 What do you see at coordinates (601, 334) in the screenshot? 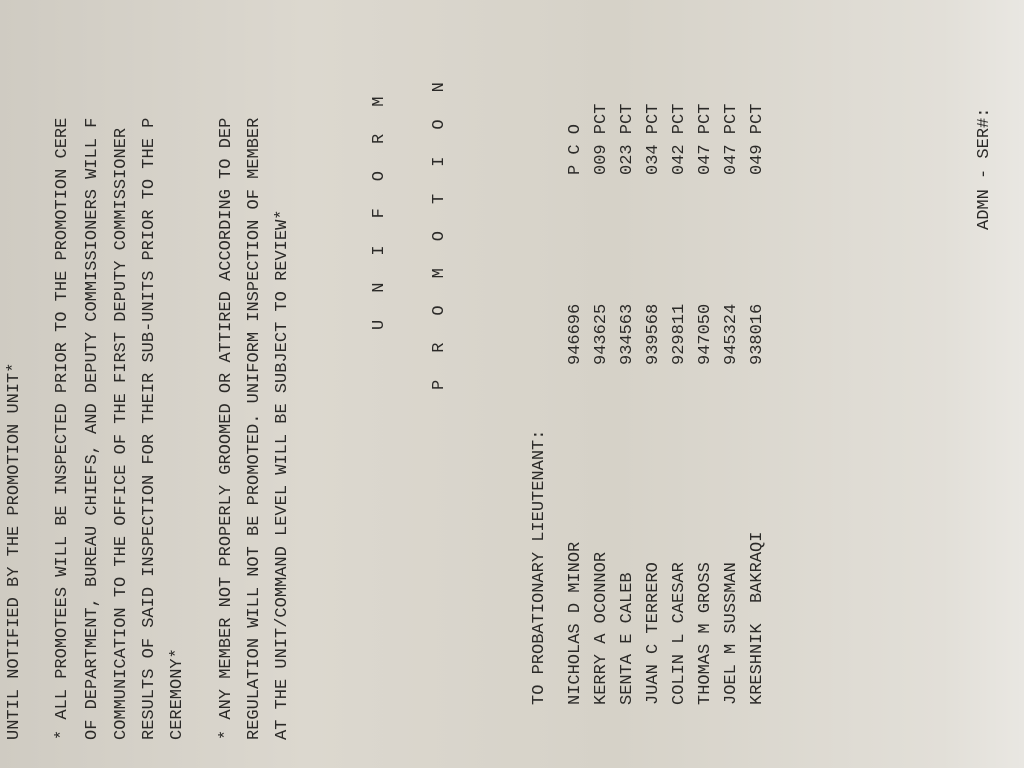
I see `member-id: 943625` at bounding box center [601, 334].